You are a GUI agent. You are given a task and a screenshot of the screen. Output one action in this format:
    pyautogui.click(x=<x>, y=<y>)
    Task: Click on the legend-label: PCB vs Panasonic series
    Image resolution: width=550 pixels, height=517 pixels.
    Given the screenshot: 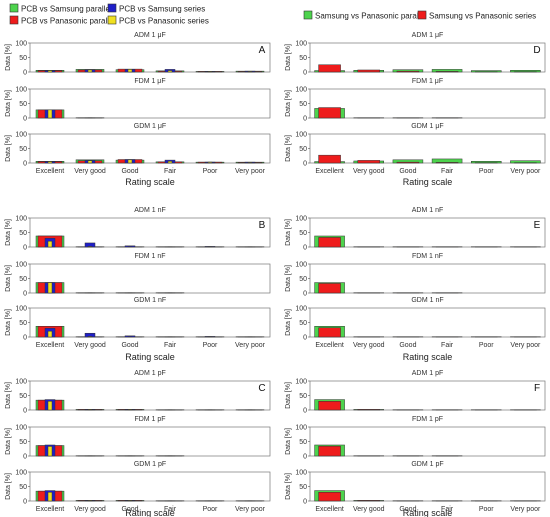 What is the action you would take?
    pyautogui.click(x=164, y=21)
    